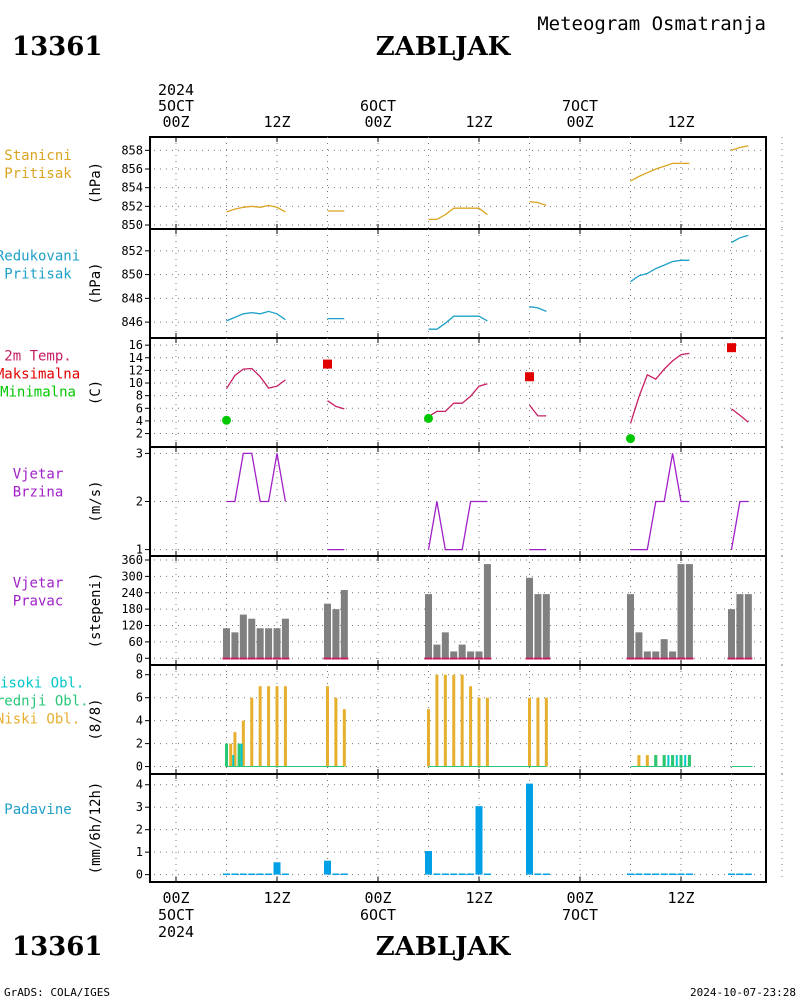 The image size is (800, 1000). Describe the element at coordinates (37, 810) in the screenshot. I see `side-label: Padavine` at that location.